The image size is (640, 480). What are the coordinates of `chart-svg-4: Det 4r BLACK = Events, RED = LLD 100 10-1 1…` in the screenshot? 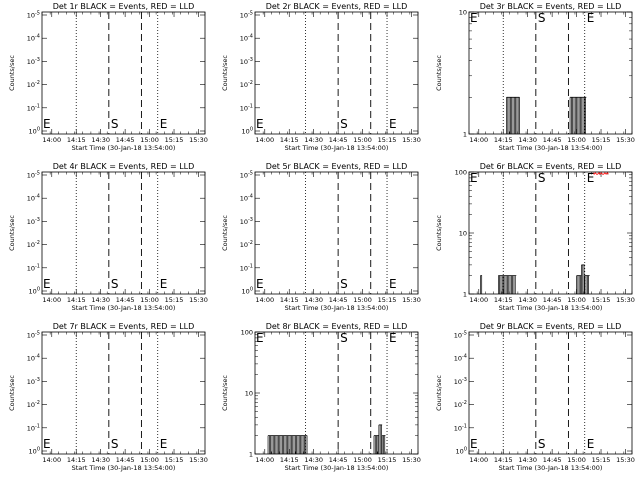 It's located at (108, 237).